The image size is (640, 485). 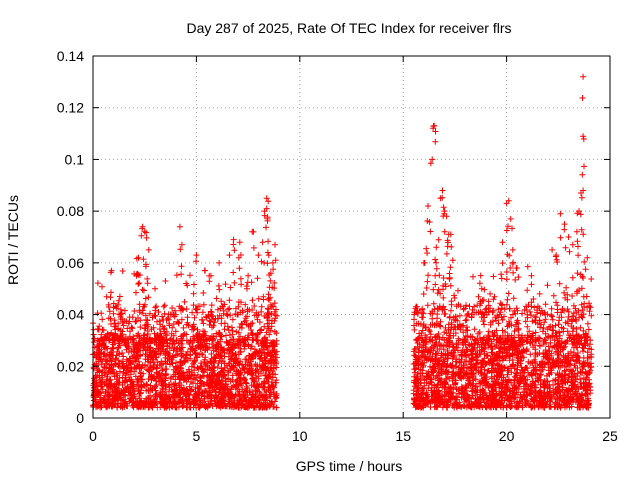 I want to click on y-tick-label: 0.04, so click(x=70, y=315).